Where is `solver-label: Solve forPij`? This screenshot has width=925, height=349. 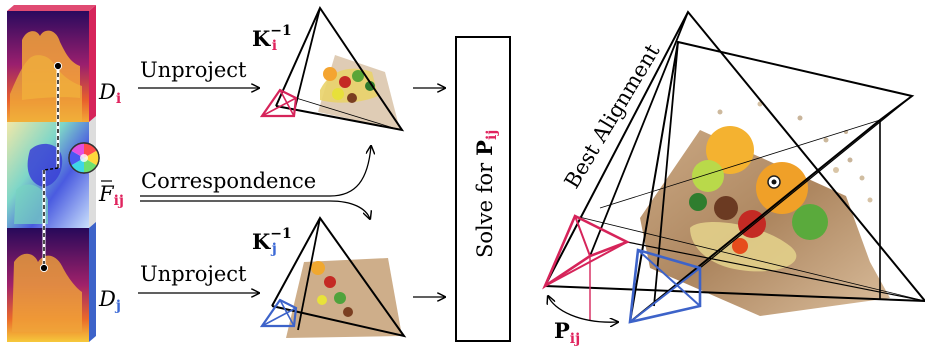 solver-label: Solve forPij is located at coordinates (486, 194).